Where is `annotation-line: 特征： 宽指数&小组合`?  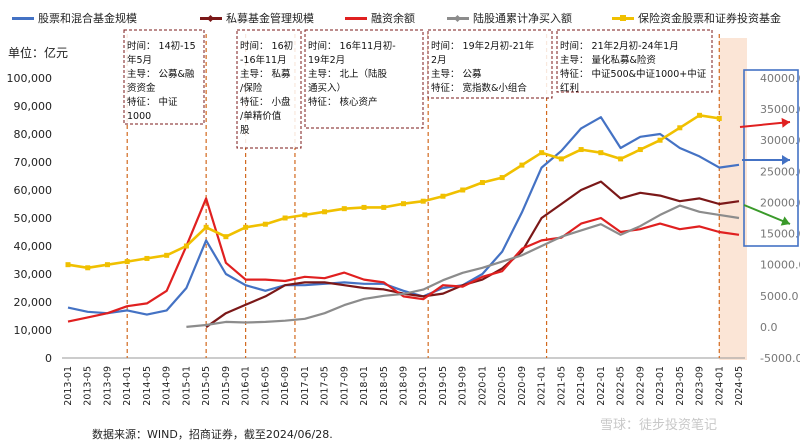
annotation-line: 特征： 宽指数&小组合 is located at coordinates (479, 88).